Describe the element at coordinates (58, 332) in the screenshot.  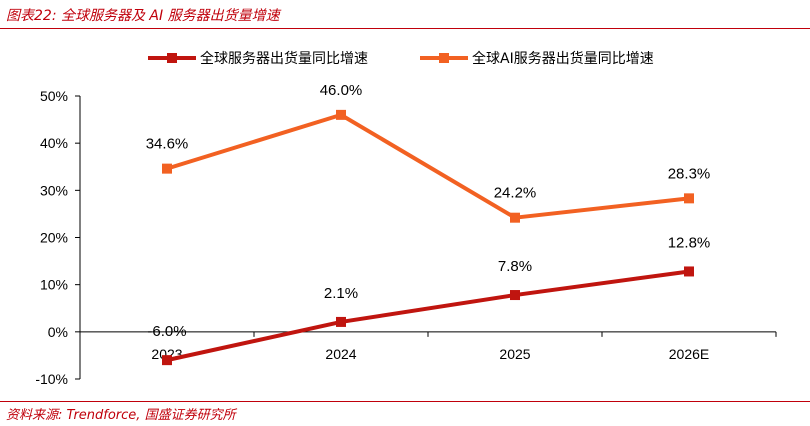
I see `y-tick-label: 0%` at that location.